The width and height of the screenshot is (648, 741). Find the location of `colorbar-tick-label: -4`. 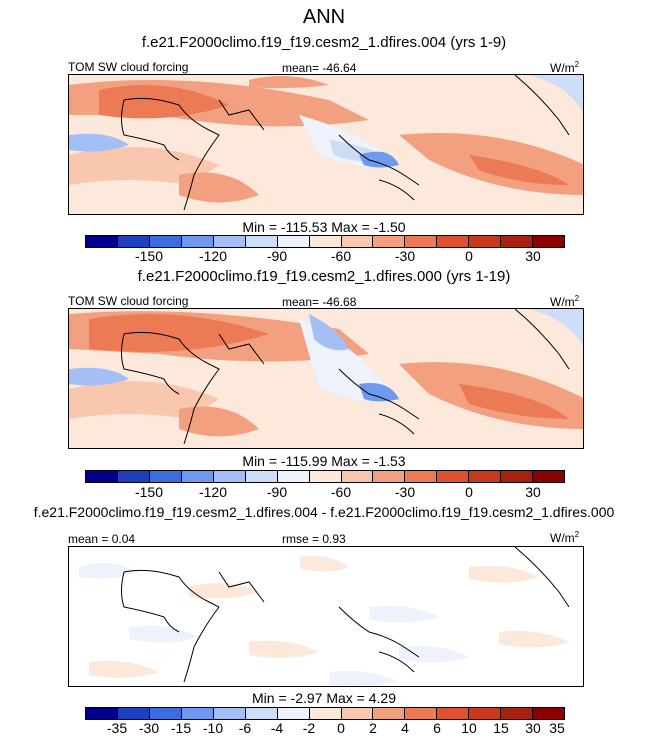

colorbar-tick-label: -4 is located at coordinates (277, 728).